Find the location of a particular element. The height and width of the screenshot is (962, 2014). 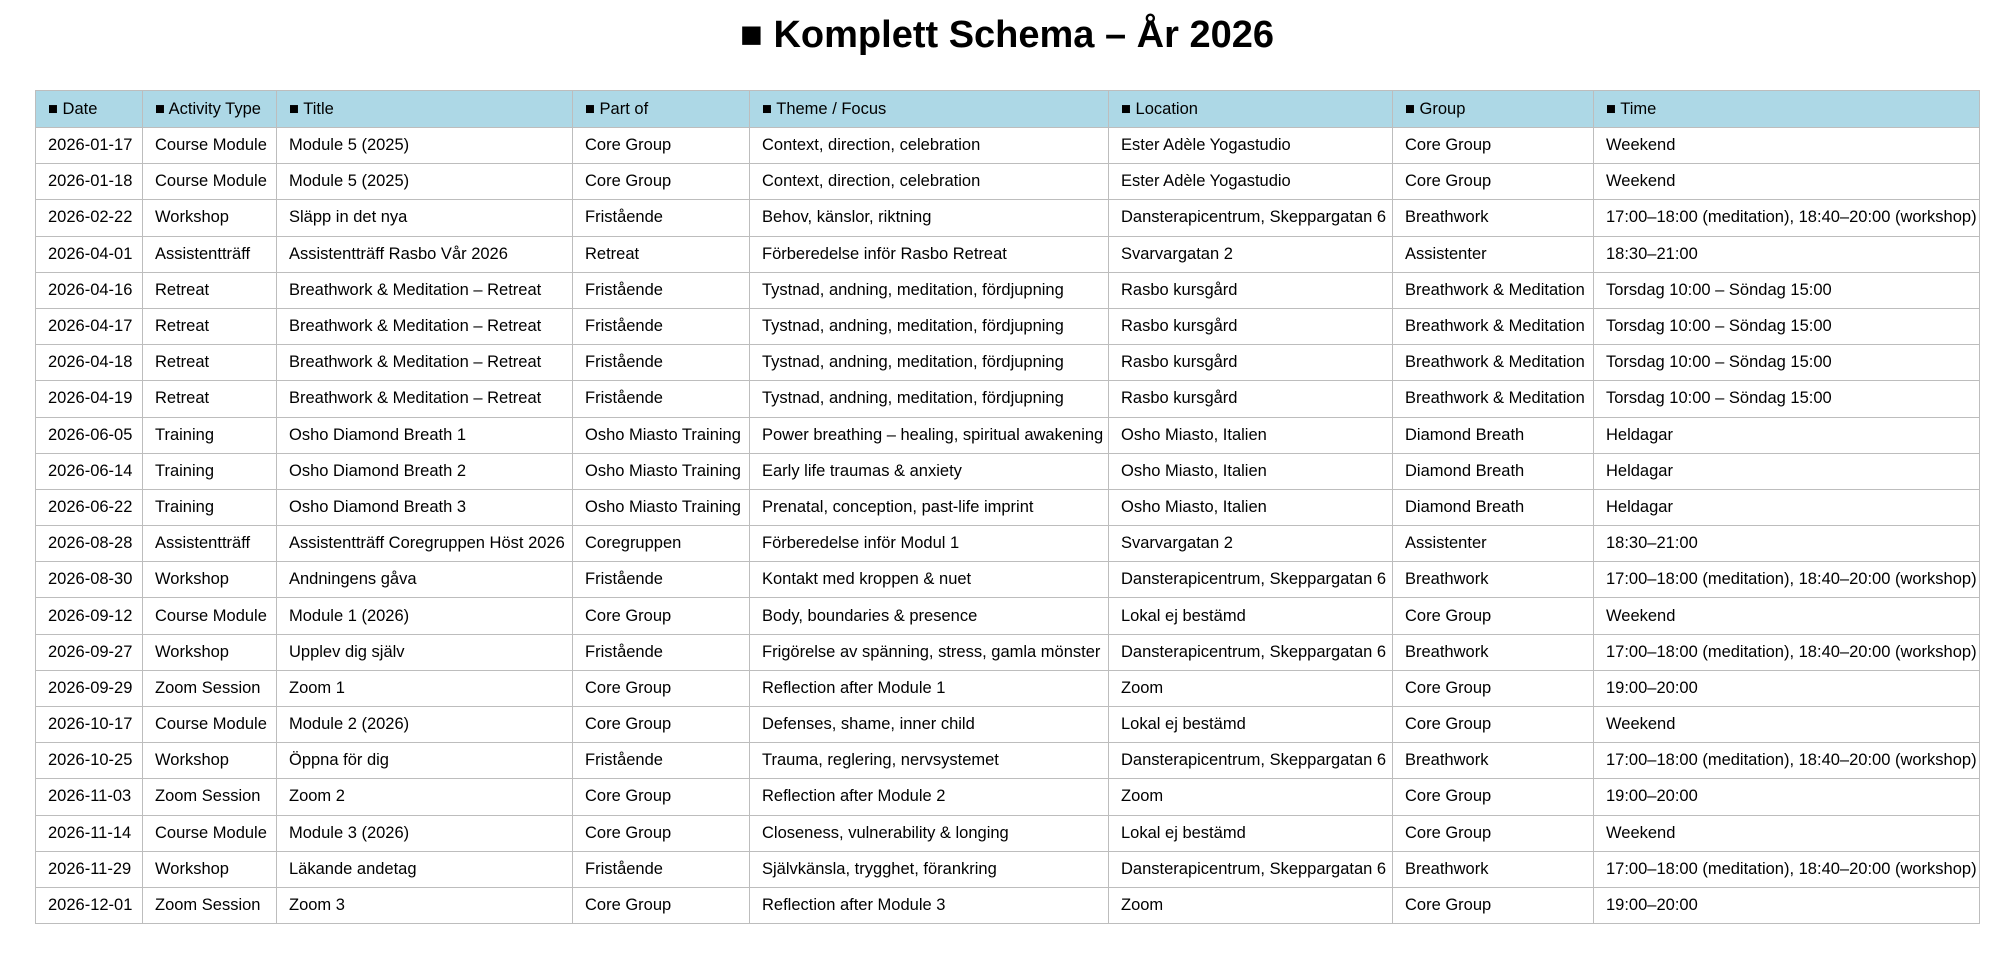

table-cell: Prenatal, conception, past-life imprint is located at coordinates (929, 507).